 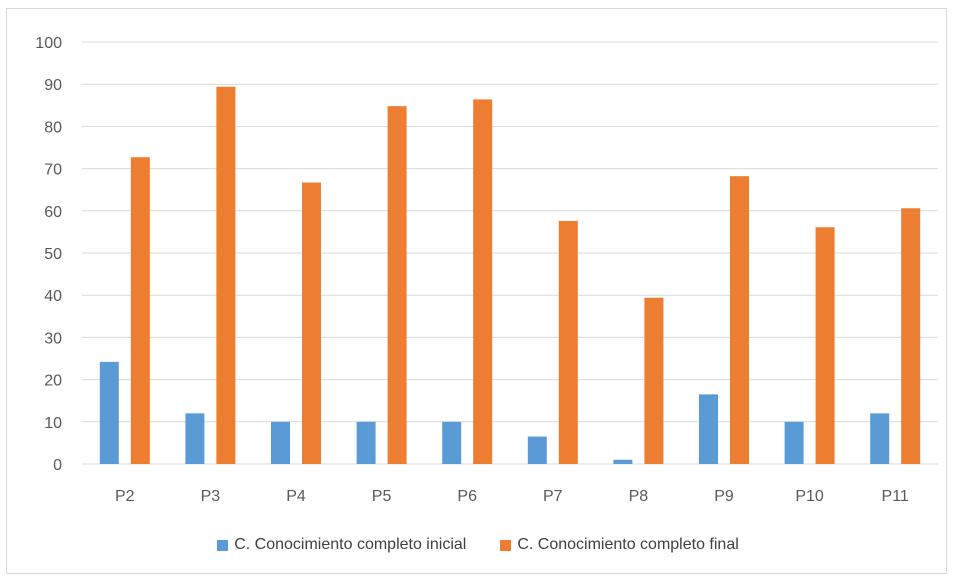 I want to click on bar-inicial-p8, so click(x=623, y=461).